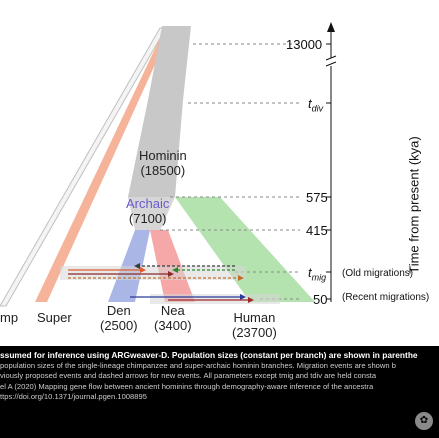  Describe the element at coordinates (317, 108) in the screenshot. I see `tdiv-subscript: div` at that location.